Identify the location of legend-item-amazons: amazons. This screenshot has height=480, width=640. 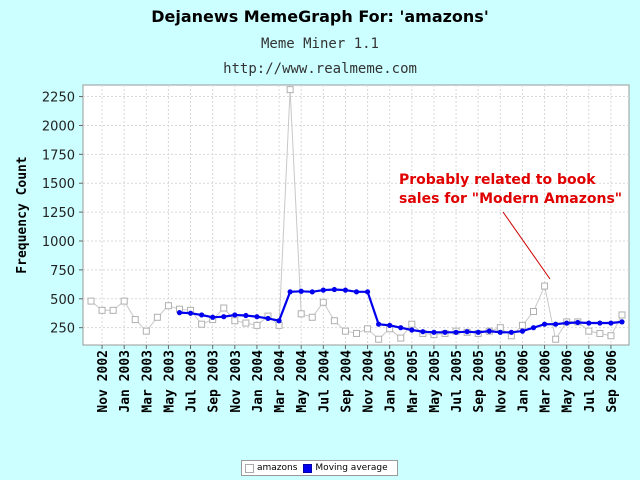
(271, 468).